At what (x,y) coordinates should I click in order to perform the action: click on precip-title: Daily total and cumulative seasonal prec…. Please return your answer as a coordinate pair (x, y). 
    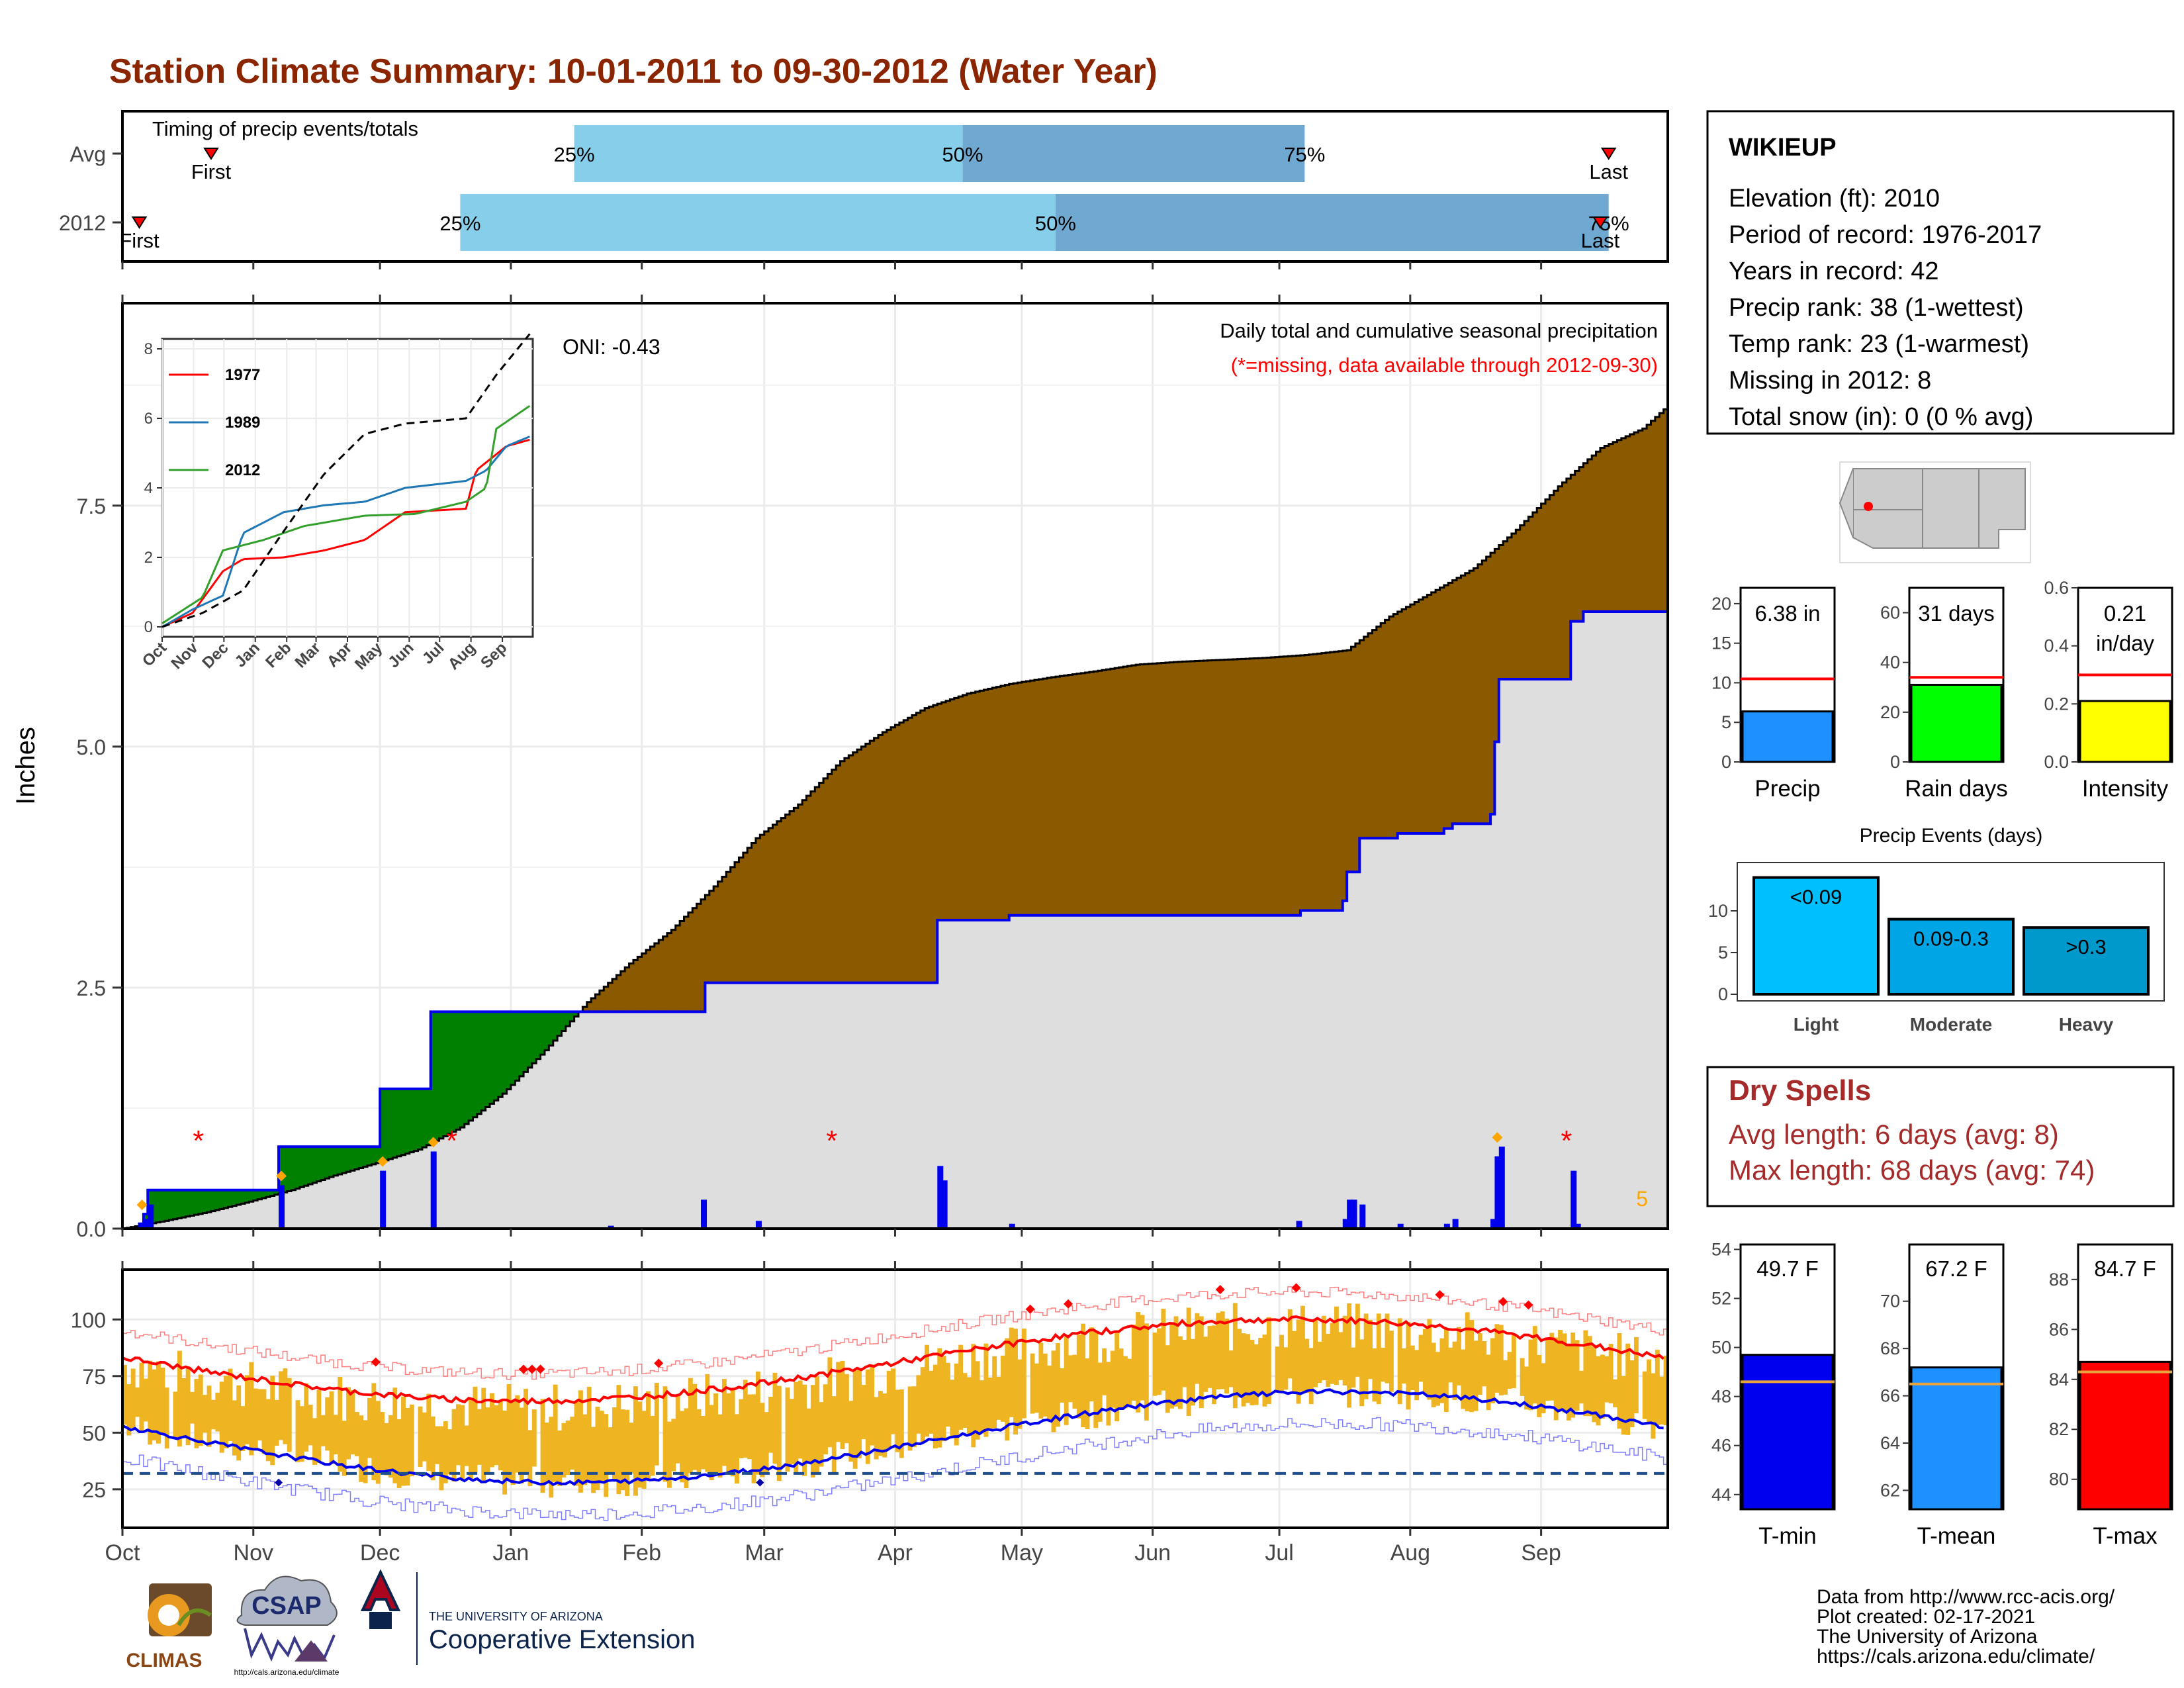
    Looking at the image, I should click on (1439, 330).